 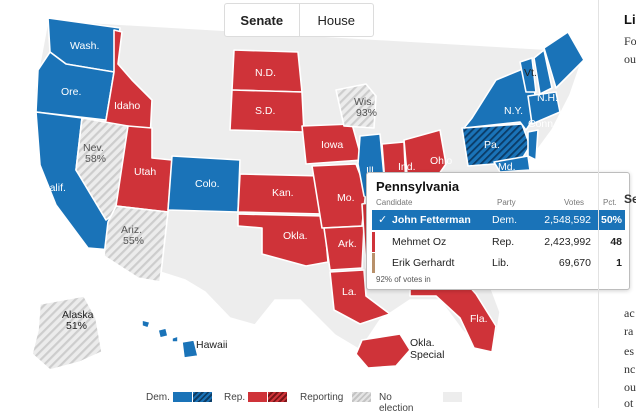 What do you see at coordinates (158, 397) in the screenshot?
I see `legend-dem-label: Dem.` at bounding box center [158, 397].